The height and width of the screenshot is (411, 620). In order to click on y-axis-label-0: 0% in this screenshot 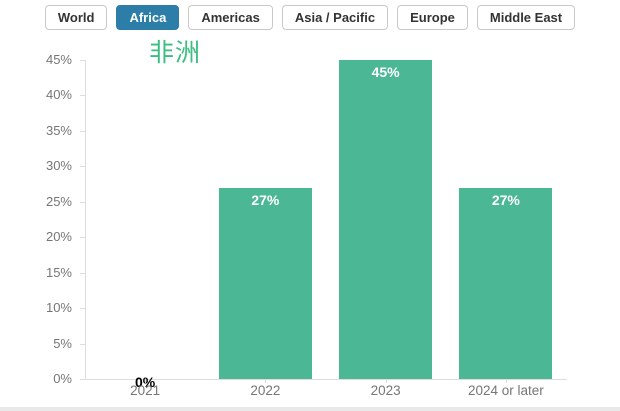, I will do `click(62, 378)`.